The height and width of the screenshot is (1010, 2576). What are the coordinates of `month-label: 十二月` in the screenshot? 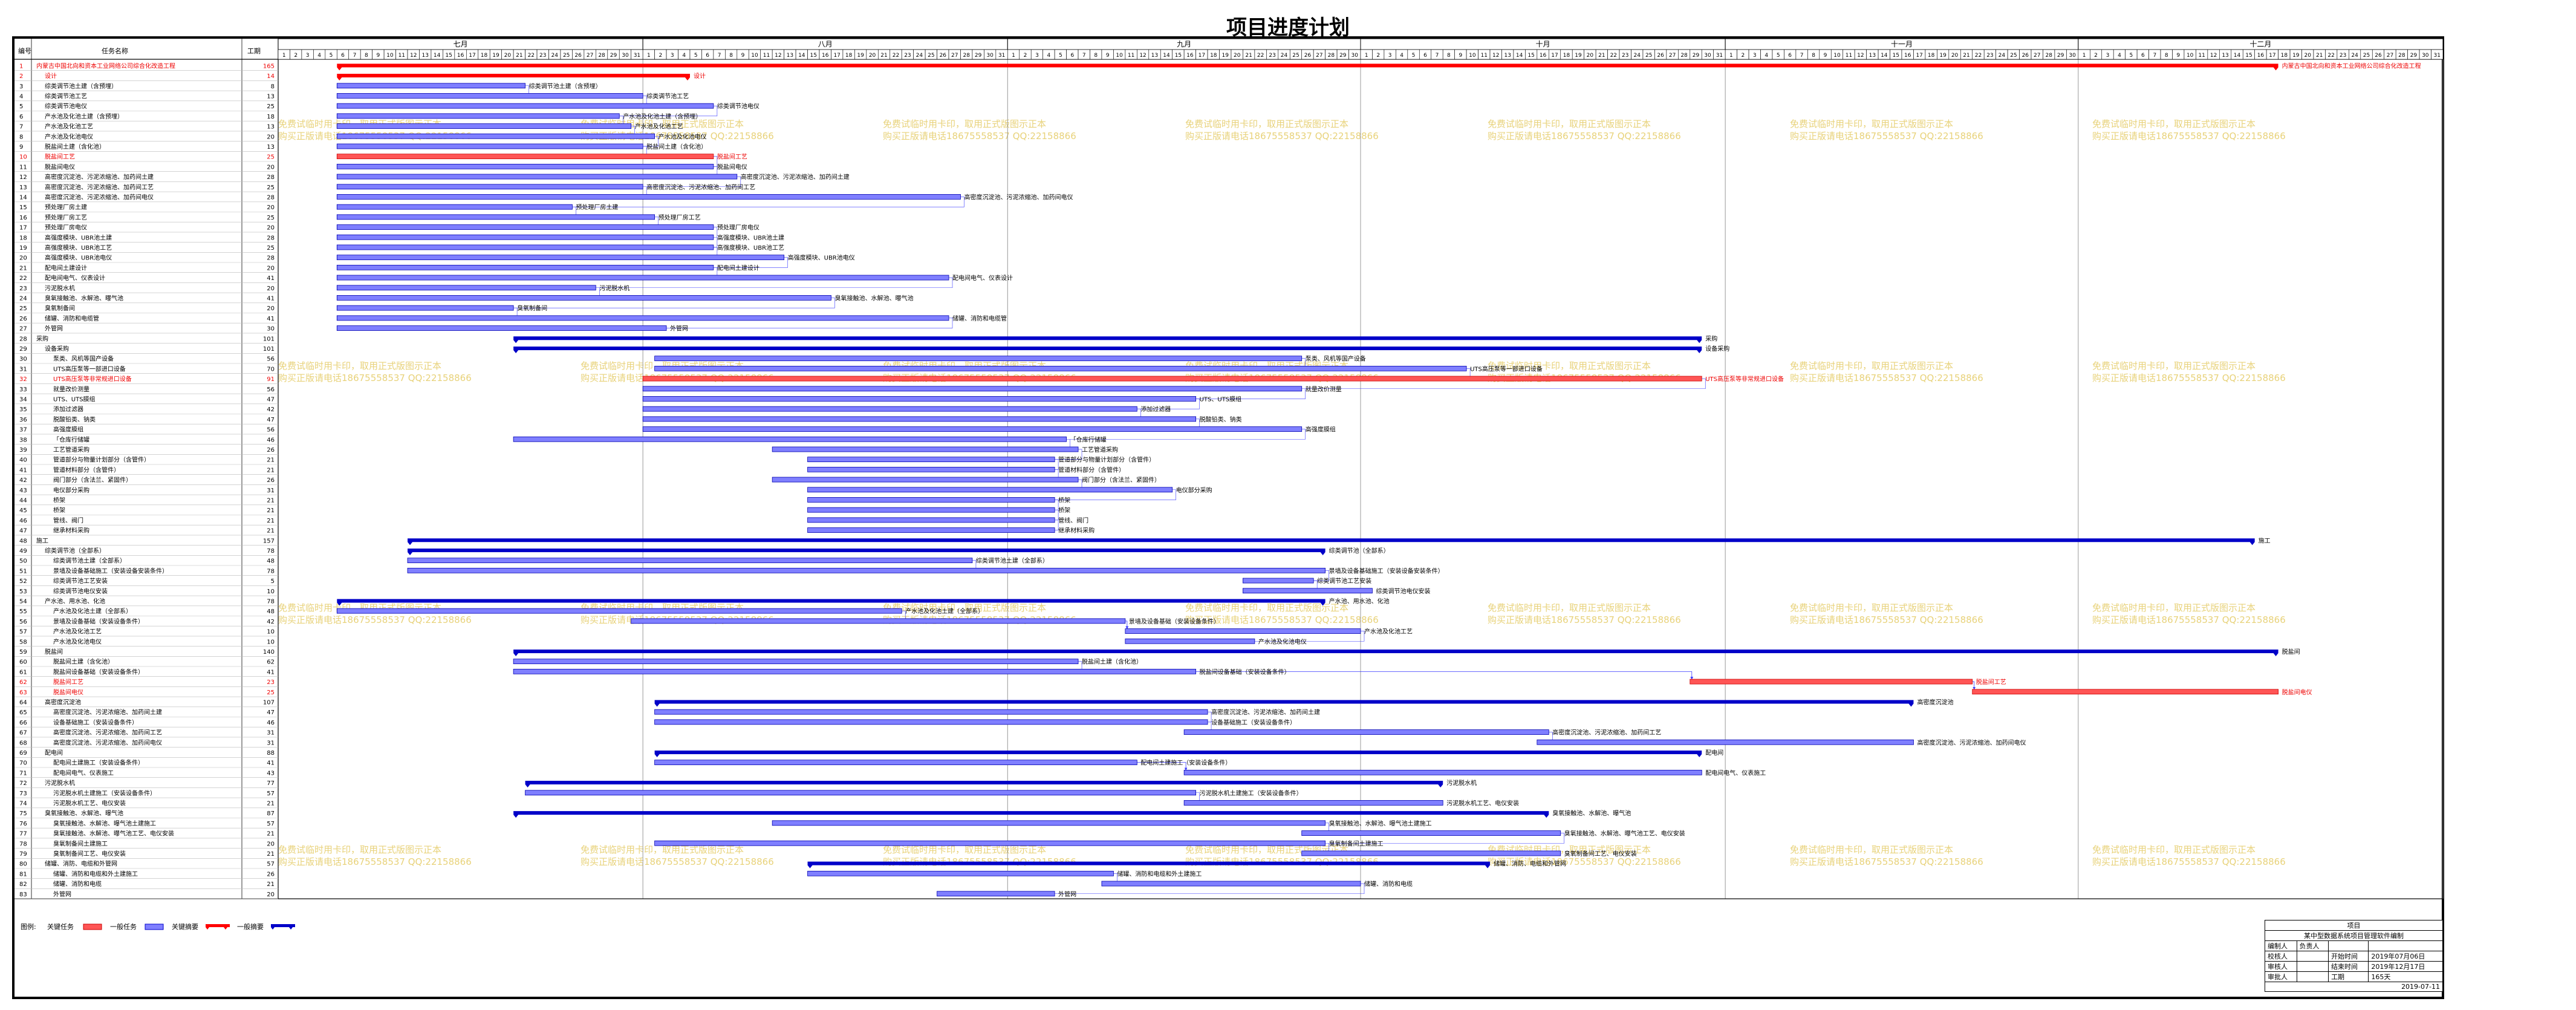 It's located at (2260, 44).